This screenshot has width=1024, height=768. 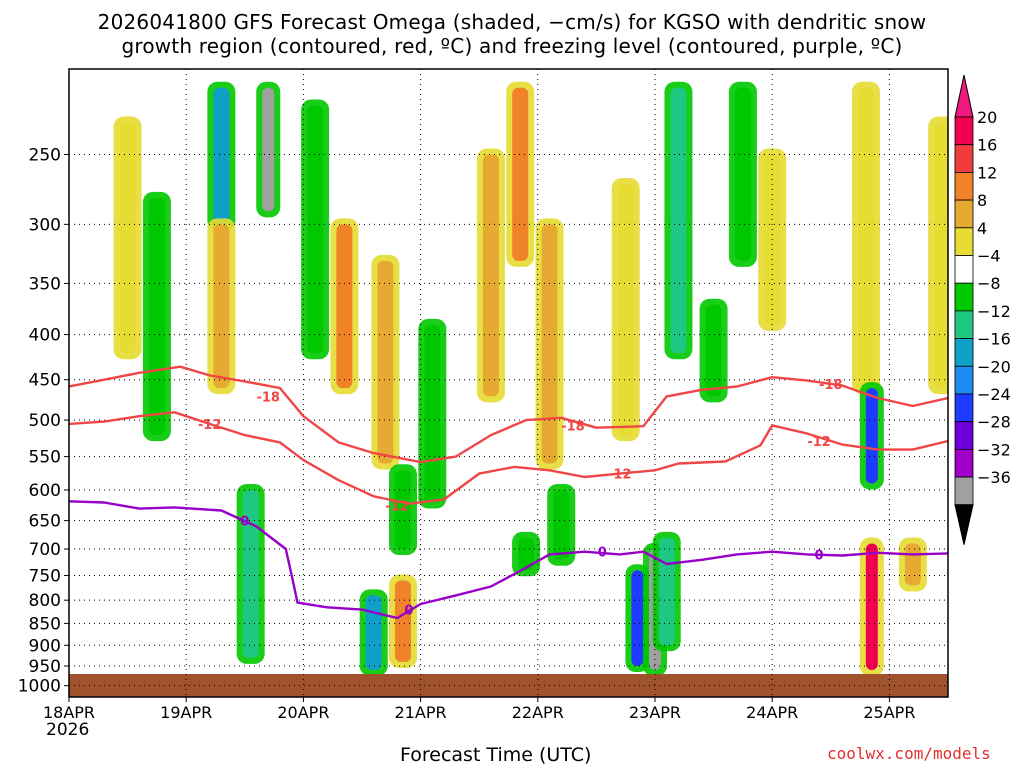 What do you see at coordinates (45, 576) in the screenshot?
I see `y-tick-label-750: 750` at bounding box center [45, 576].